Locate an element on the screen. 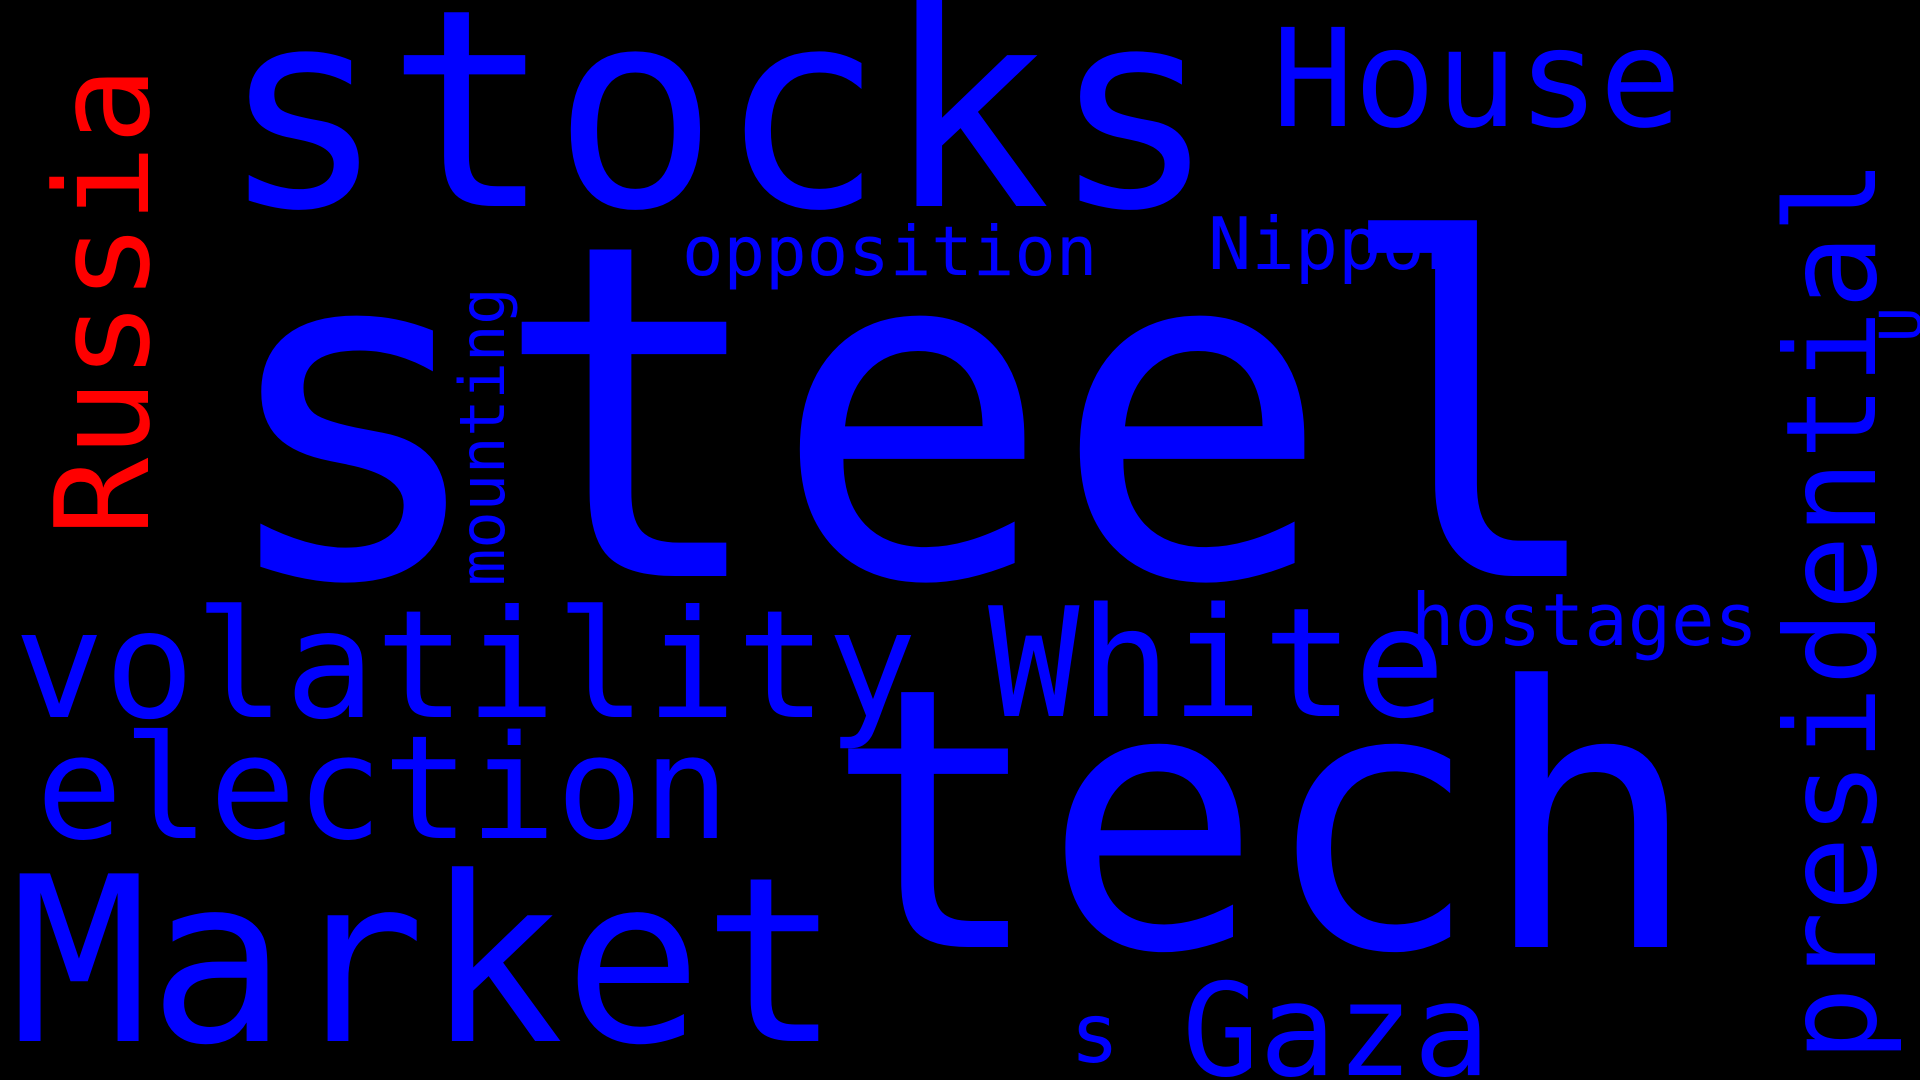 The width and height of the screenshot is (1920, 1080). word-russia: Russia is located at coordinates (103, 301).